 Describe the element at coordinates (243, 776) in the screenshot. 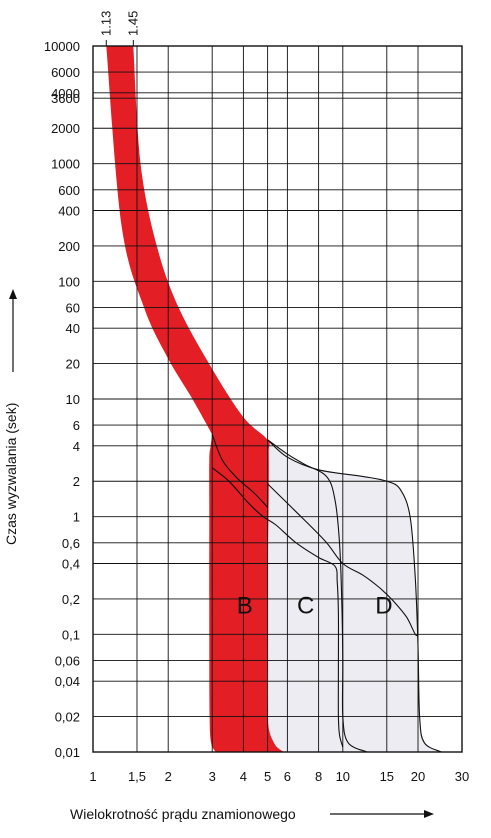

I see `x-tick-label: 4` at that location.